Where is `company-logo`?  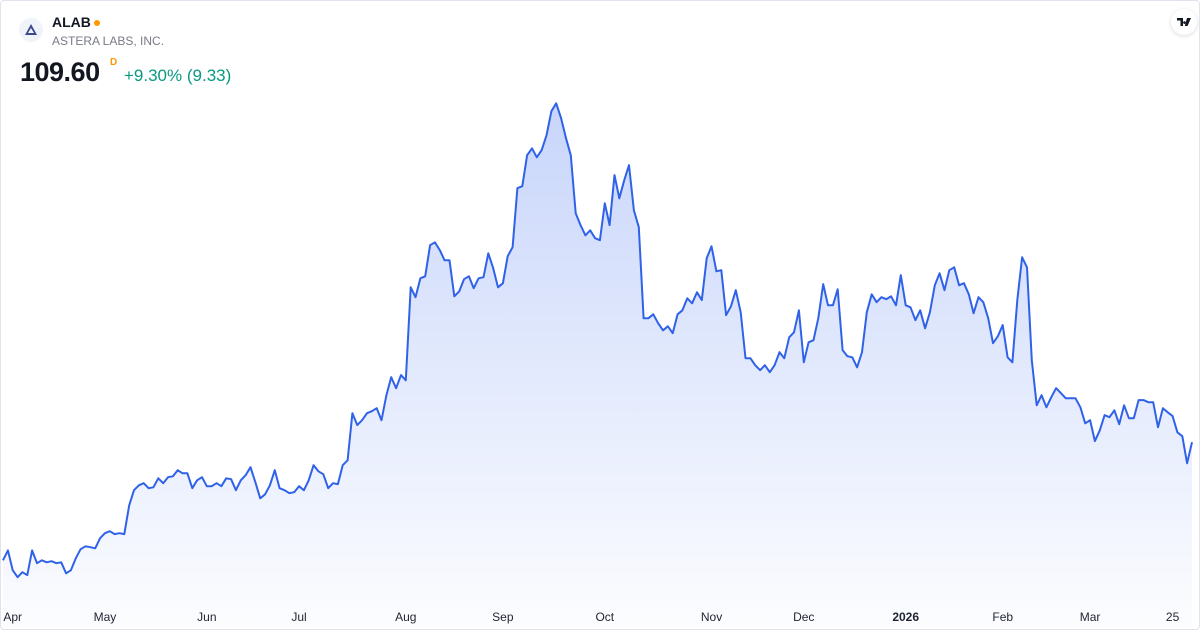
company-logo is located at coordinates (31, 30).